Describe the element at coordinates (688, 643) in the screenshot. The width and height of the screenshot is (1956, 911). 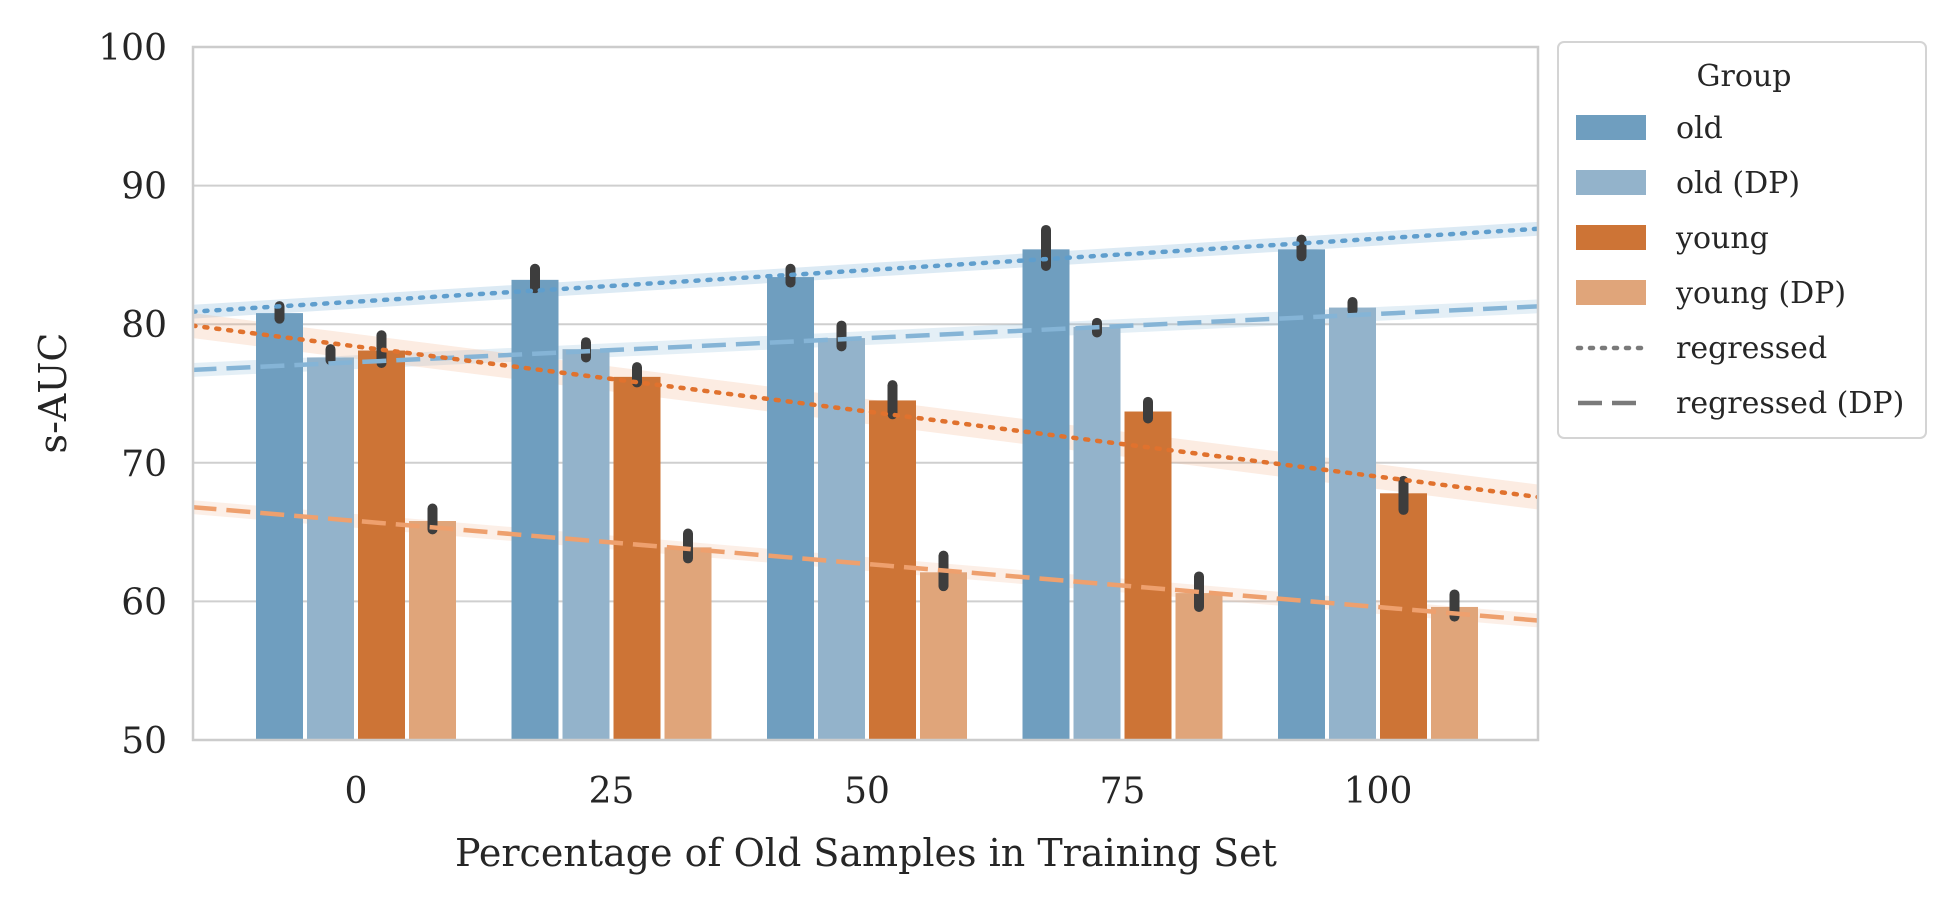
I see `bar-young-dp--25` at that location.